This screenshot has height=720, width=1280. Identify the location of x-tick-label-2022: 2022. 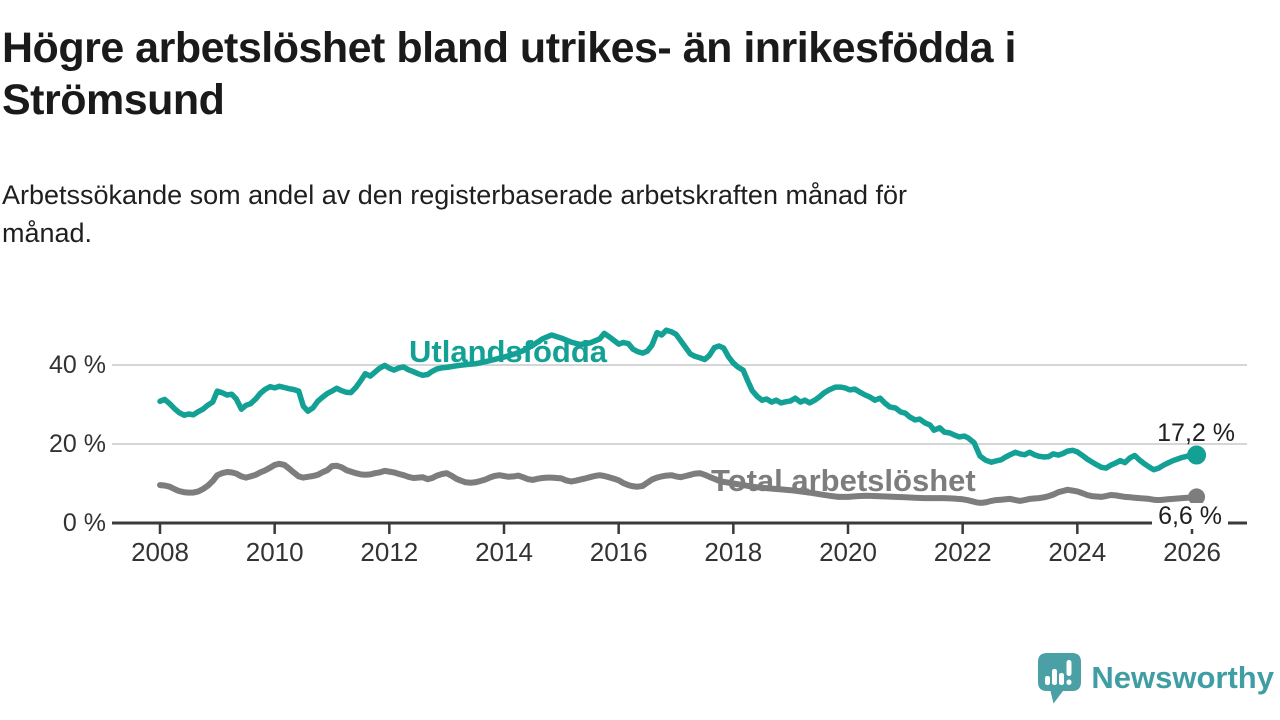
(962, 552).